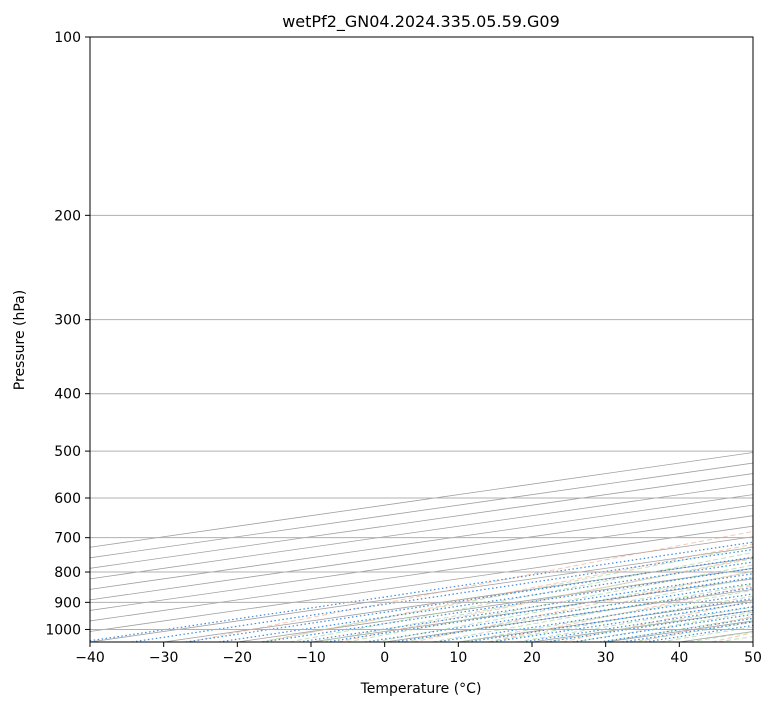  Describe the element at coordinates (418, 654) in the screenshot. I see `x-axis: −40 −30 −20 −10 0 10 20 30 40 50` at that location.